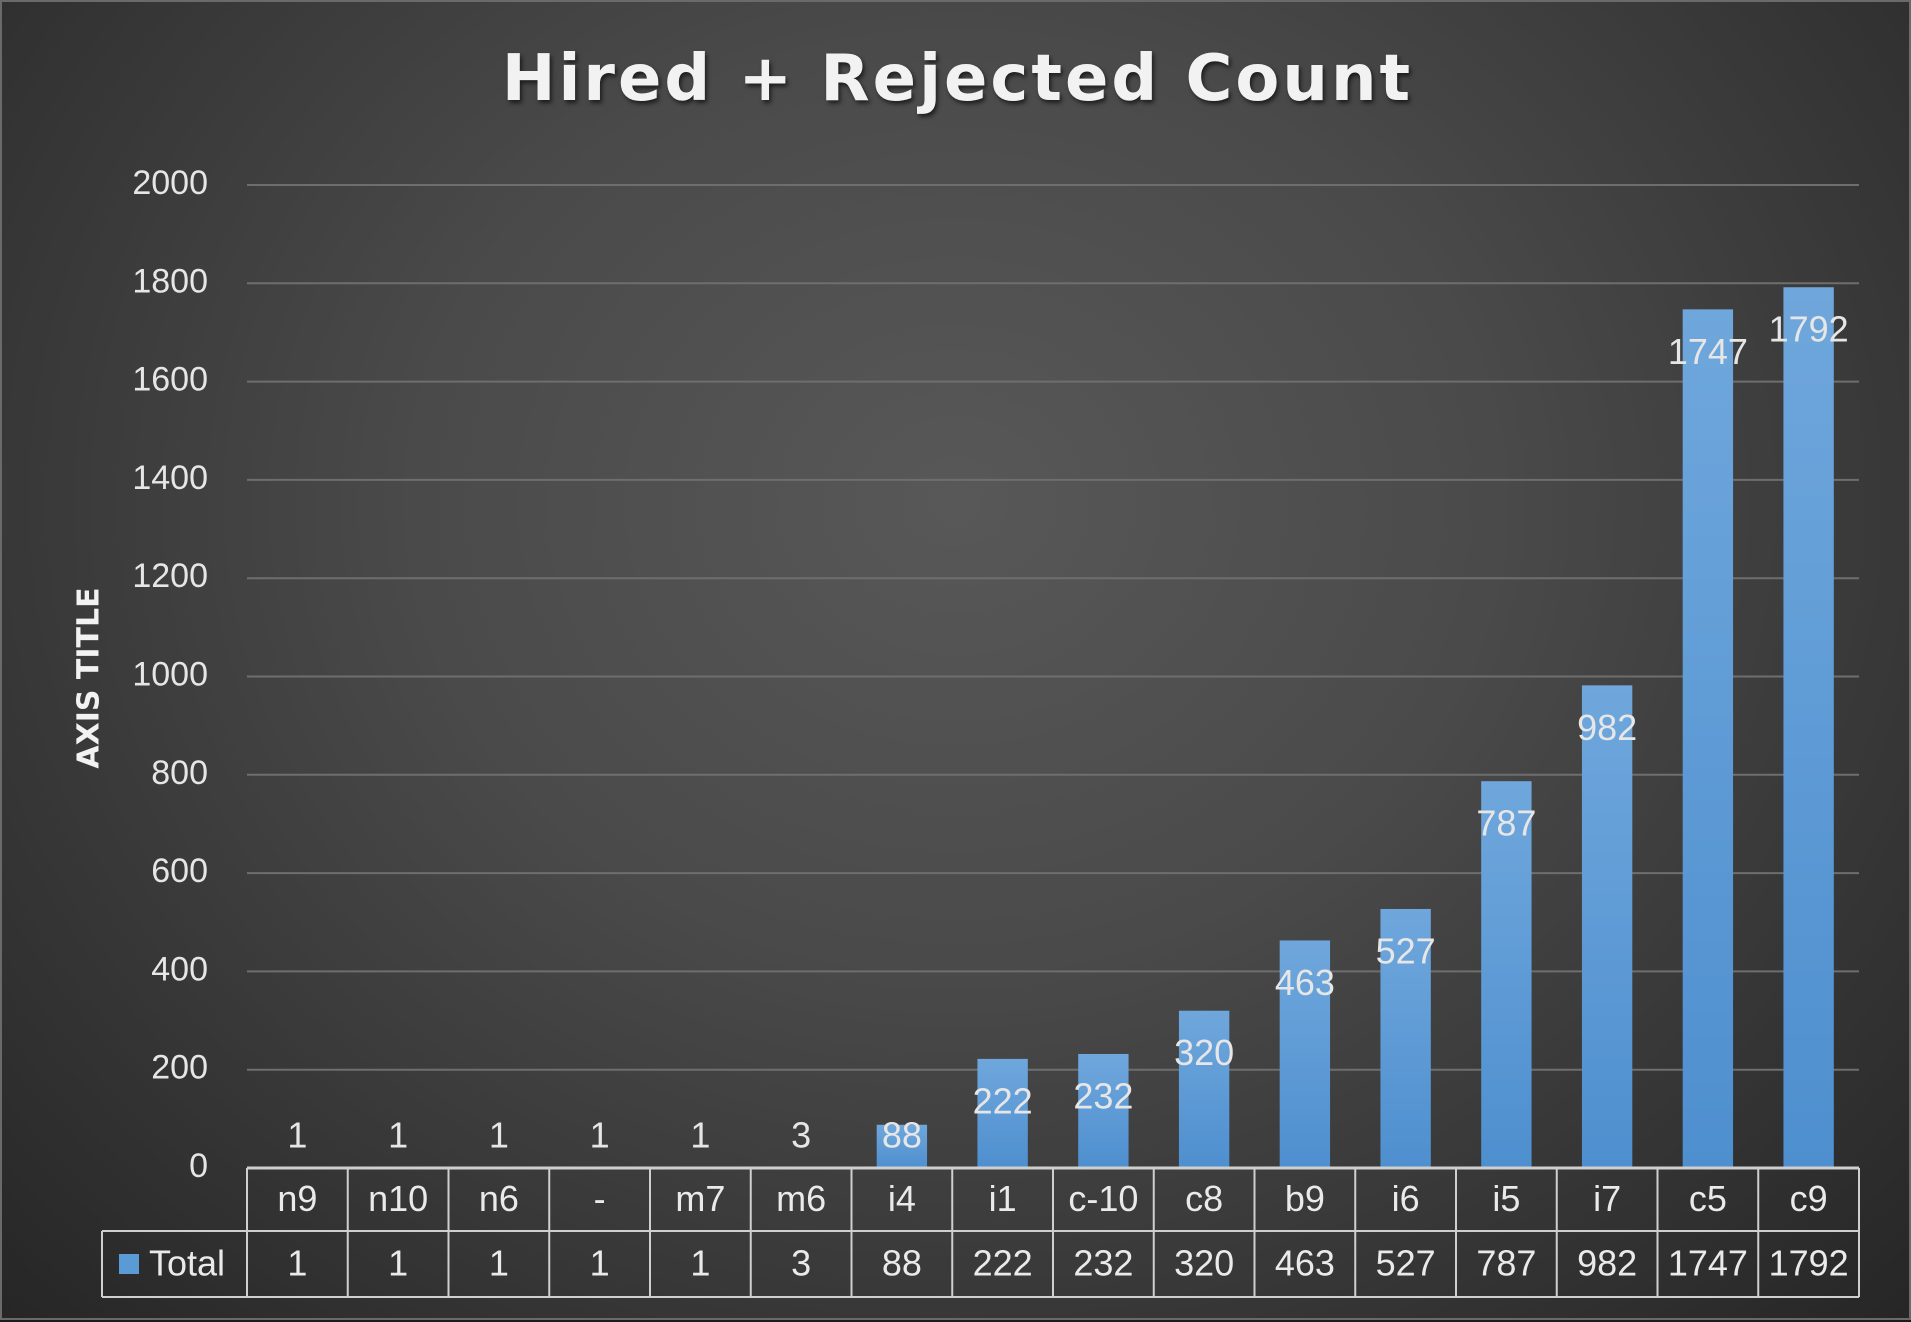 This screenshot has height=1322, width=1911. I want to click on data-label: 88, so click(902, 1135).